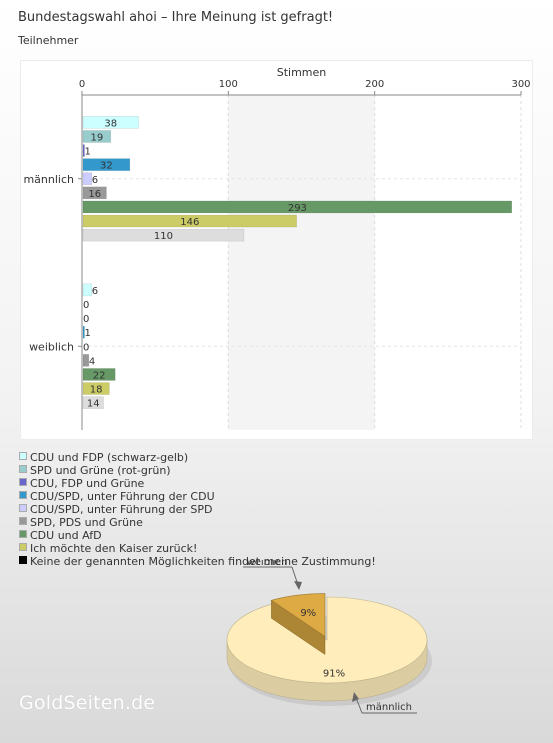  What do you see at coordinates (389, 707) in the screenshot?
I see `pie-category-label: männlich` at bounding box center [389, 707].